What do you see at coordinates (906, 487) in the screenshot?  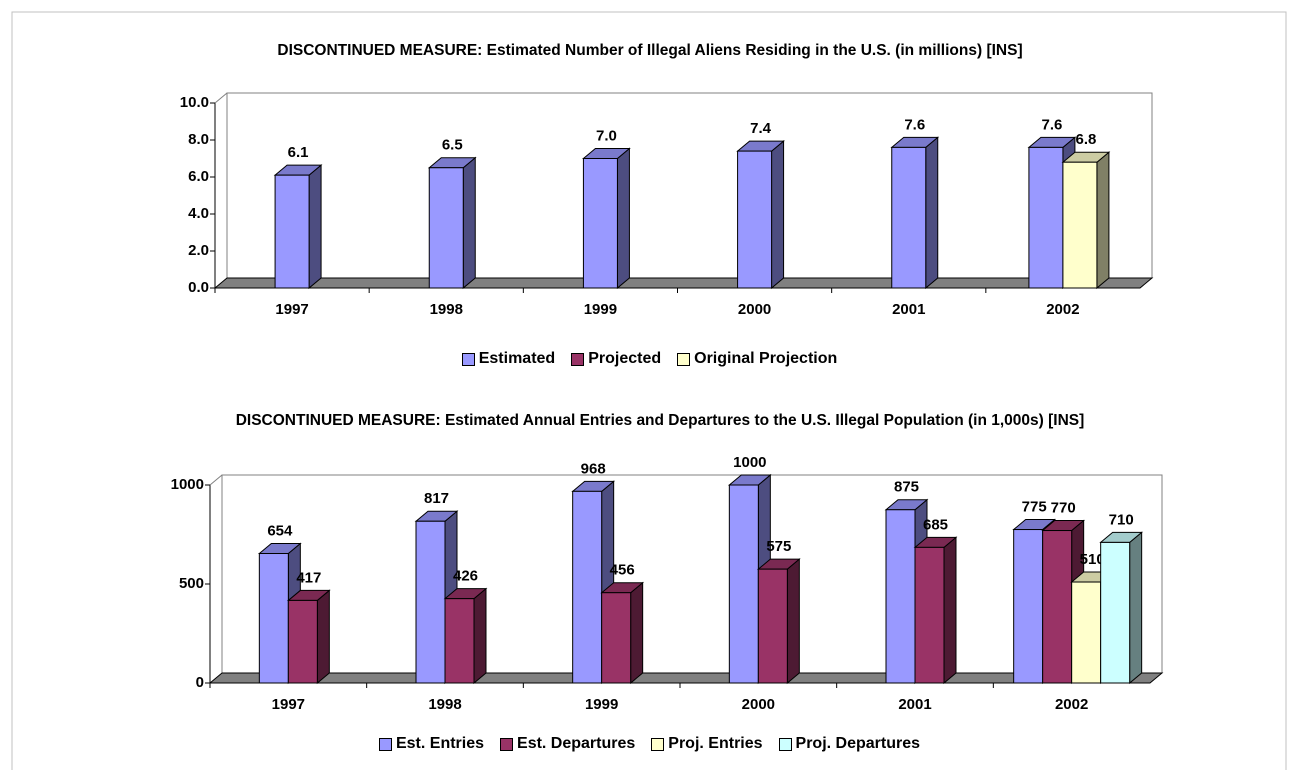 I see `data-label: 875` at bounding box center [906, 487].